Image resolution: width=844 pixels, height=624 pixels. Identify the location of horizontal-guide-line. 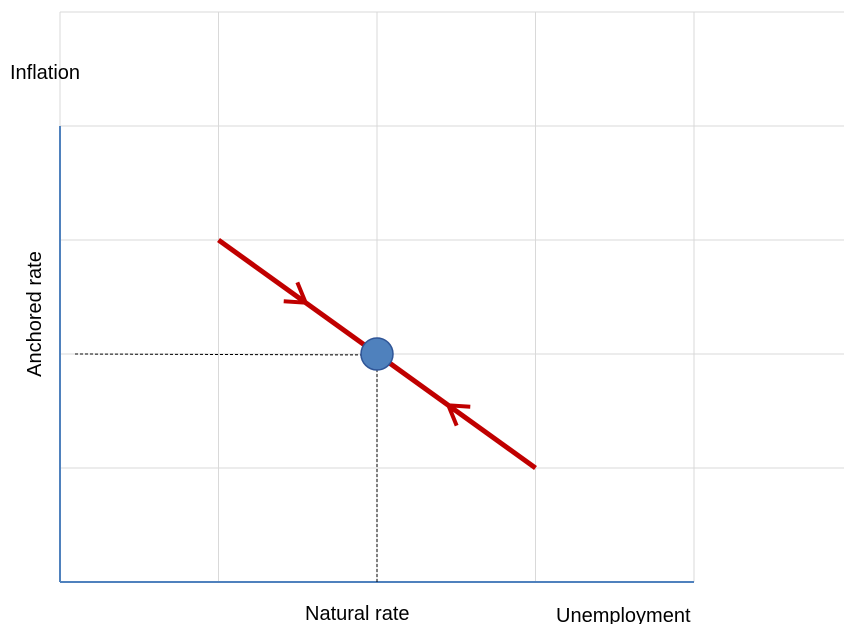
(226, 354).